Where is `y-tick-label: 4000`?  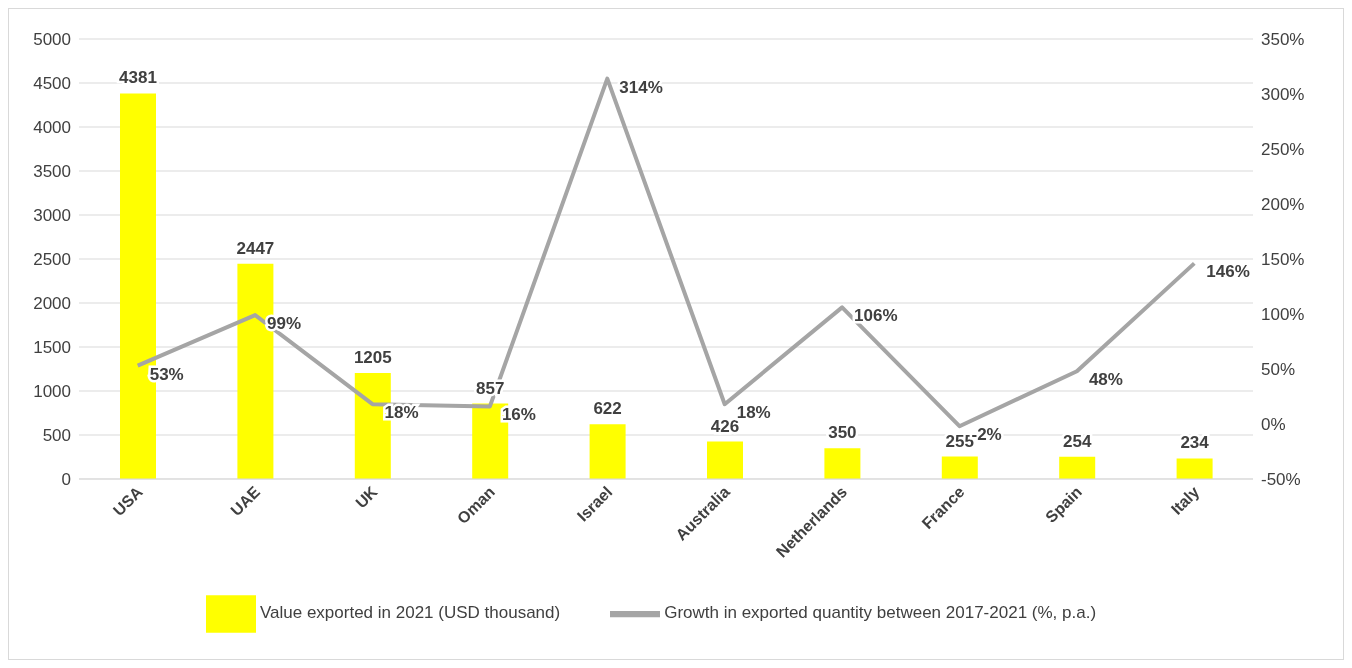
y-tick-label: 4000 is located at coordinates (52, 128).